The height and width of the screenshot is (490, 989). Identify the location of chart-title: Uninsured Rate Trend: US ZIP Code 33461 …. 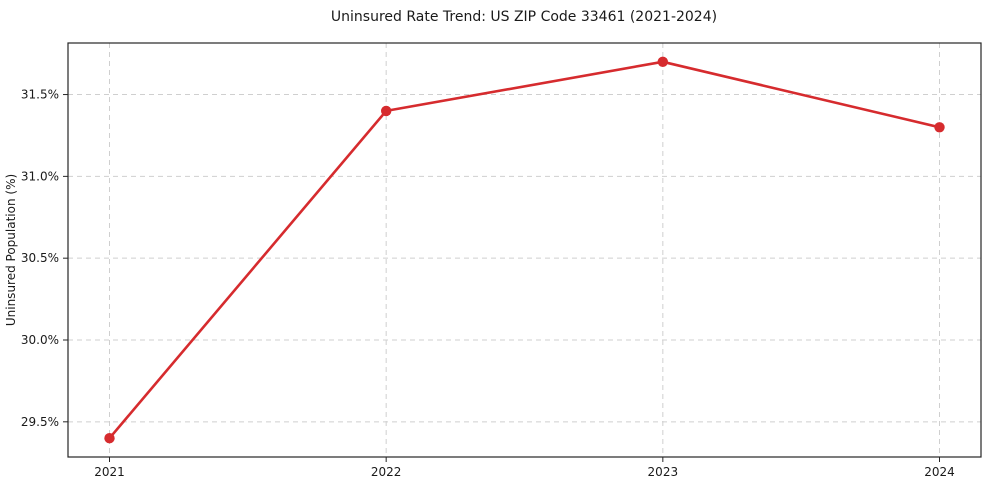
(524, 17).